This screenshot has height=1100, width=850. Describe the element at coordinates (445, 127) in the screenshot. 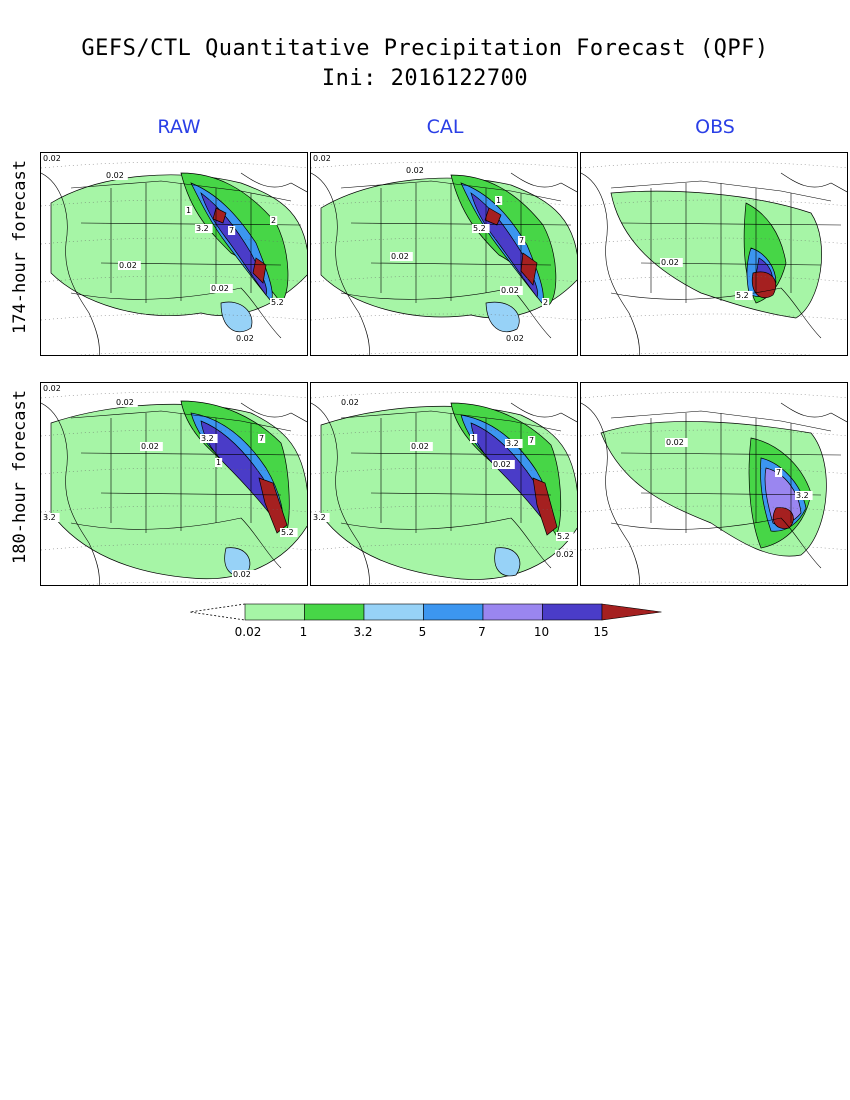

I see `column-header-cal: CAL` at that location.